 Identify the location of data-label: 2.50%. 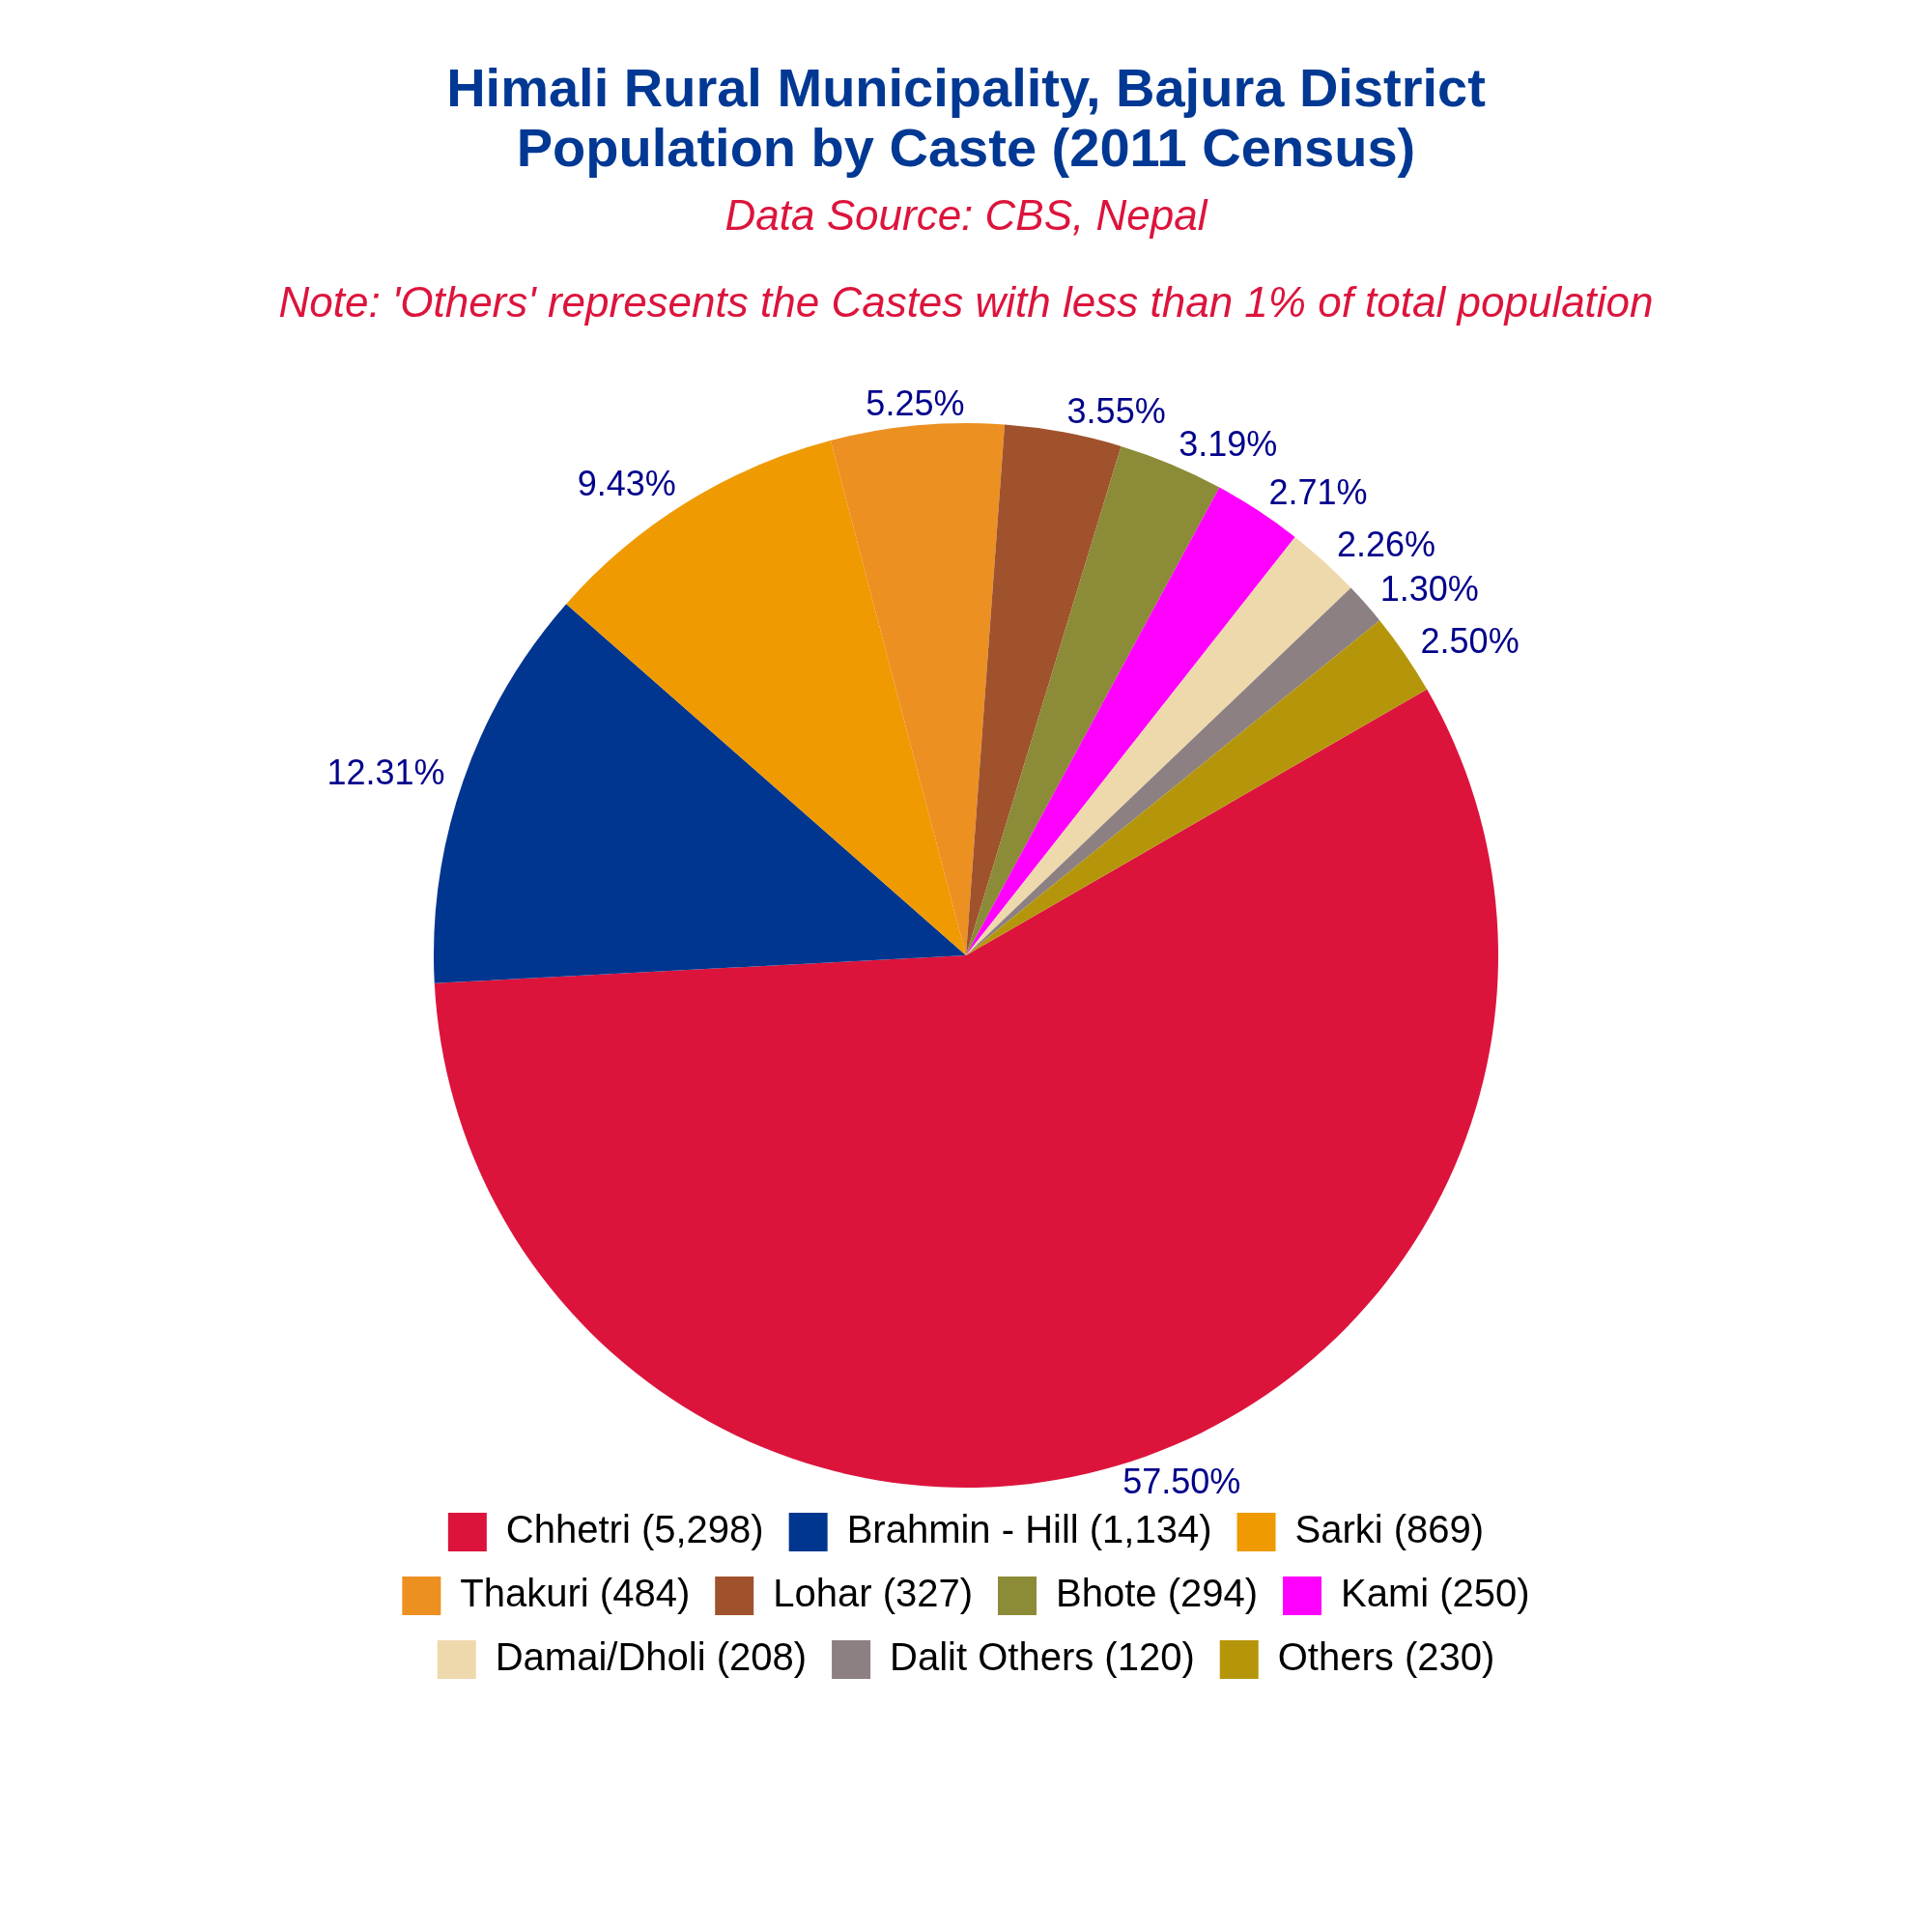
(1470, 640).